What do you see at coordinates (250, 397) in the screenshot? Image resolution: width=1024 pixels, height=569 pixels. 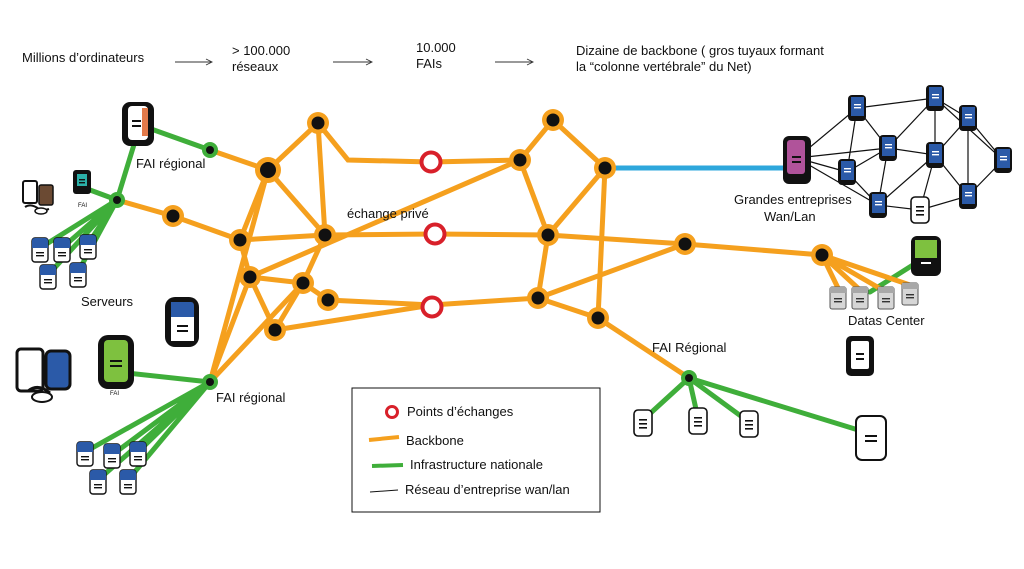 I see `label-fai-regional-bottom: FAI régional` at bounding box center [250, 397].